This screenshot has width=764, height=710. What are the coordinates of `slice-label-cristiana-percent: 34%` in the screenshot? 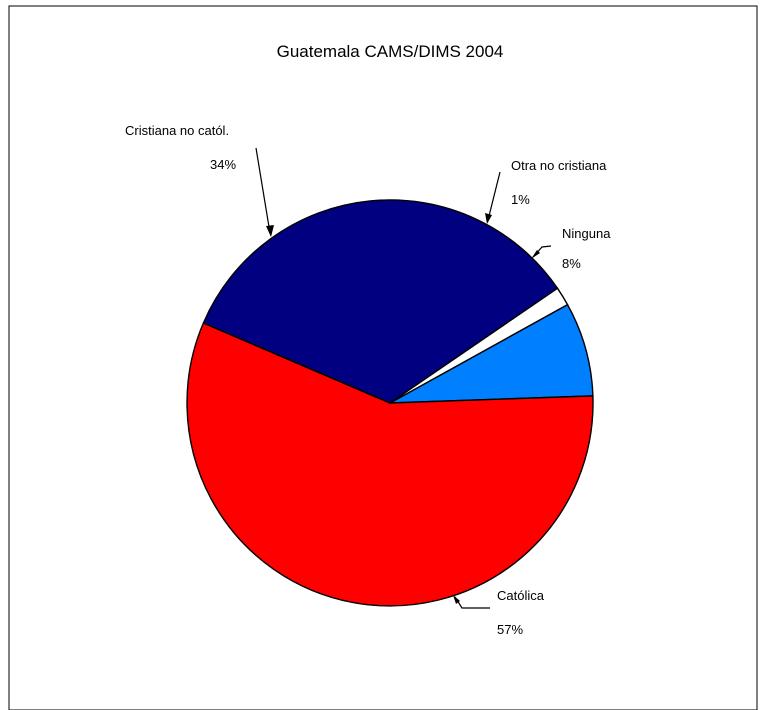 It's located at (223, 164).